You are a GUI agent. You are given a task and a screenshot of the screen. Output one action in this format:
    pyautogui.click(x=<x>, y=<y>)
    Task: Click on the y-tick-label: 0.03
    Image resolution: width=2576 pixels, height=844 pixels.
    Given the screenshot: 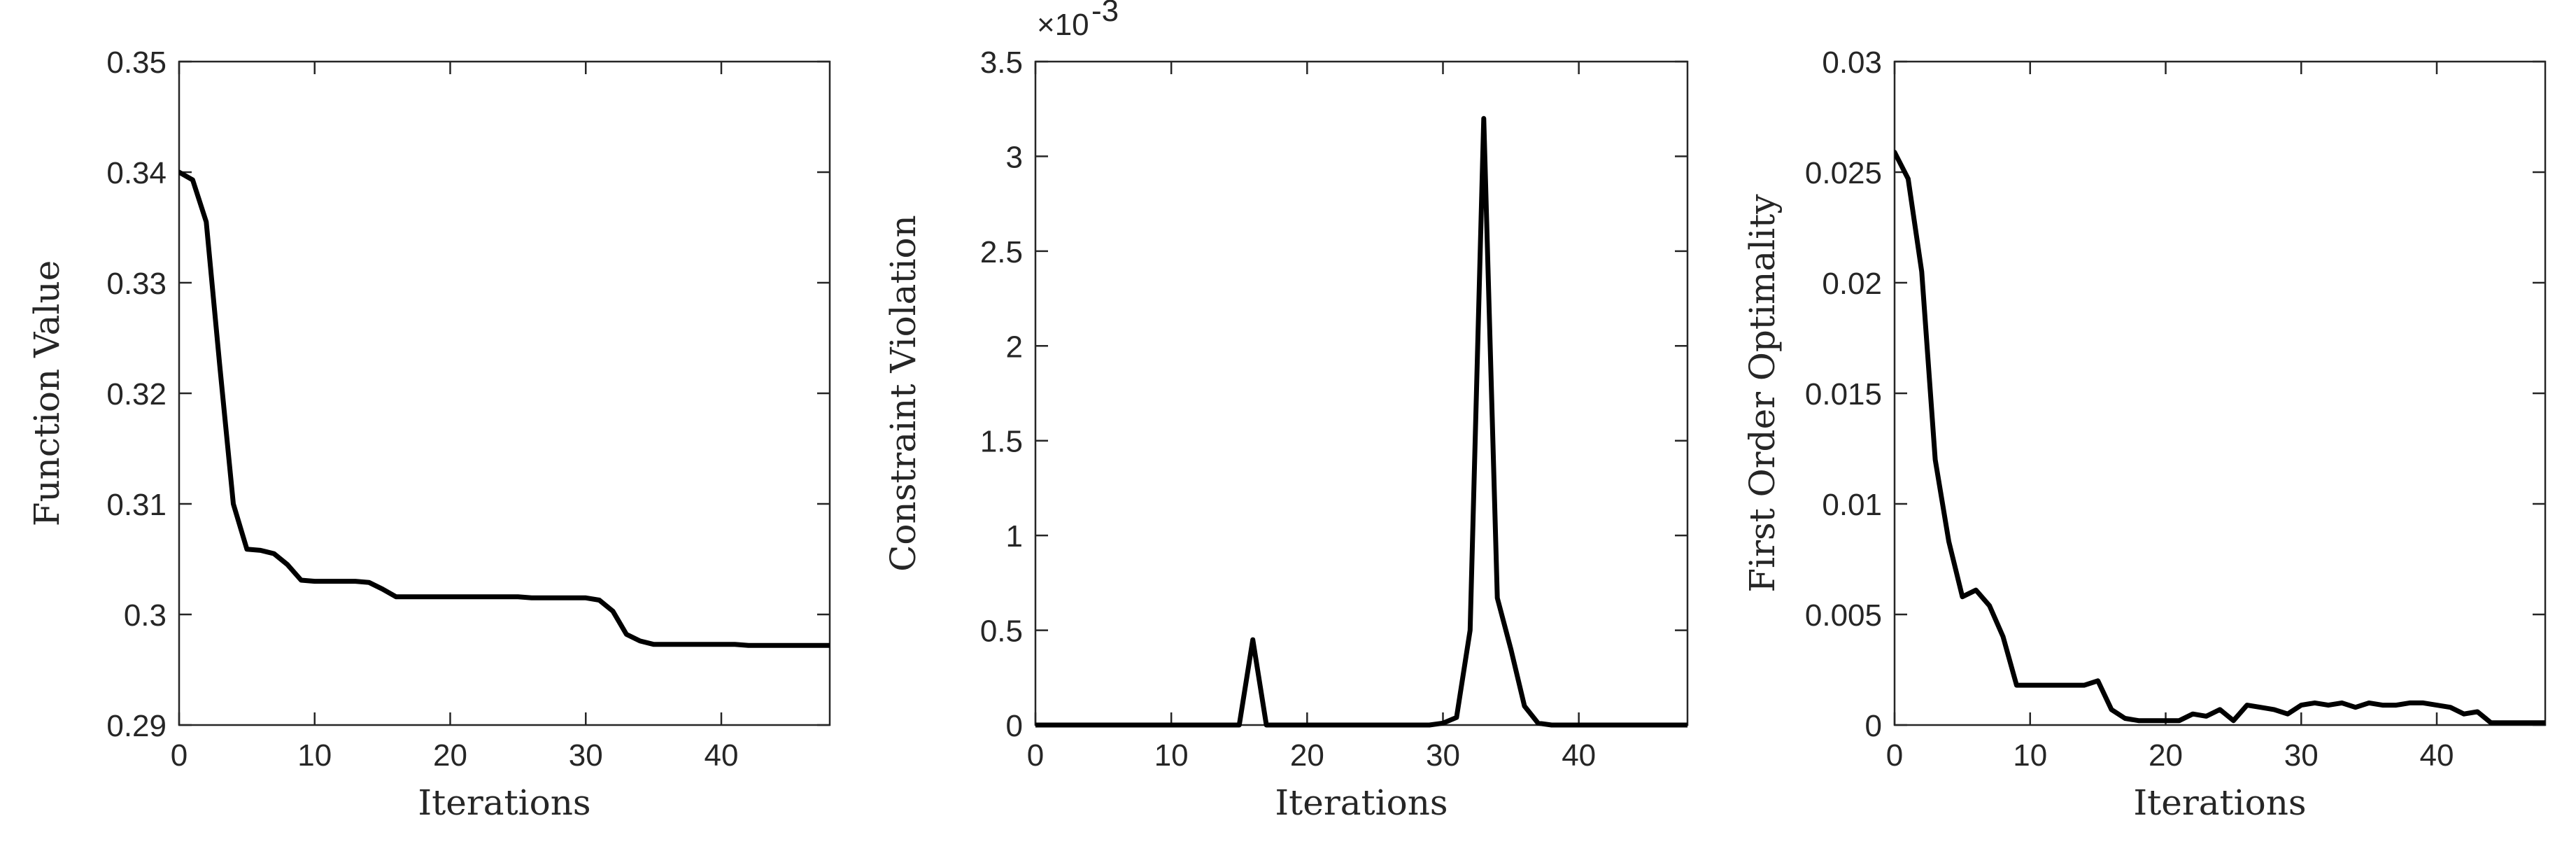 What is the action you would take?
    pyautogui.click(x=1852, y=63)
    